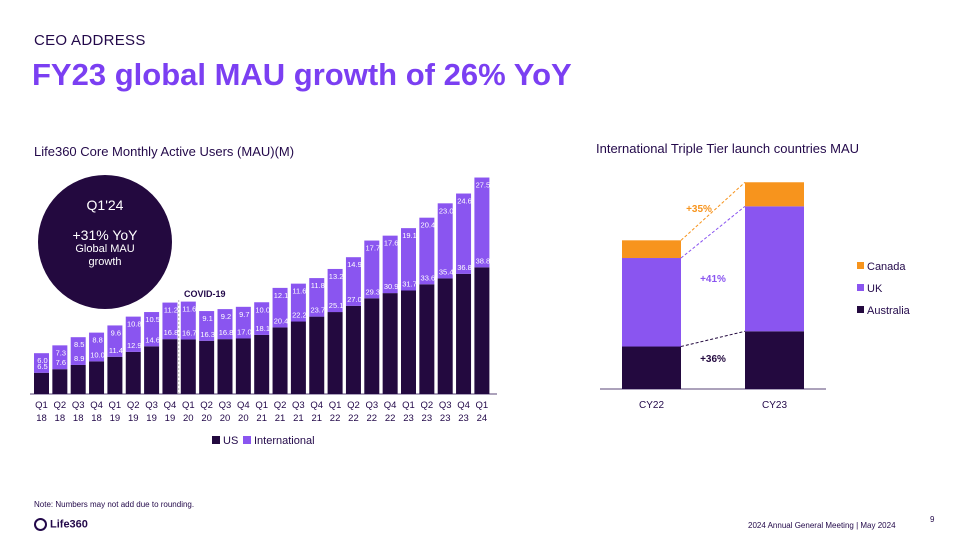 The image size is (960, 540). I want to click on us-value-label: 31.7, so click(409, 283).